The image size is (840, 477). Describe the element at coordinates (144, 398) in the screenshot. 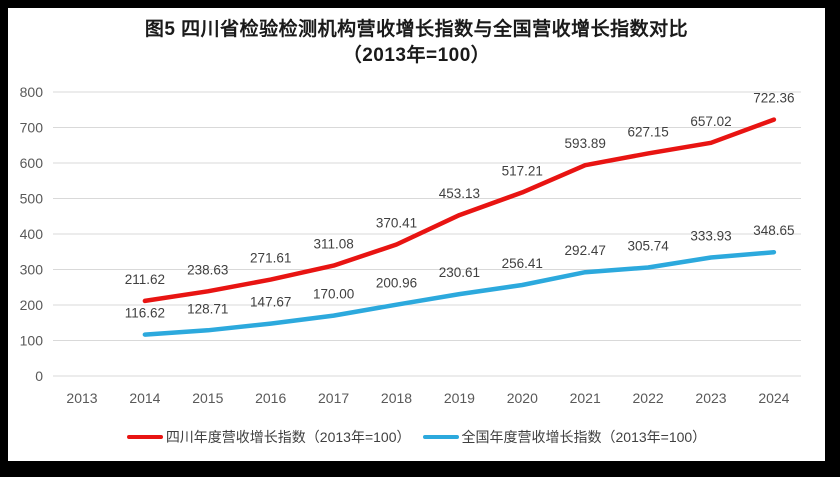

I see `svg-text: 2014` at that location.